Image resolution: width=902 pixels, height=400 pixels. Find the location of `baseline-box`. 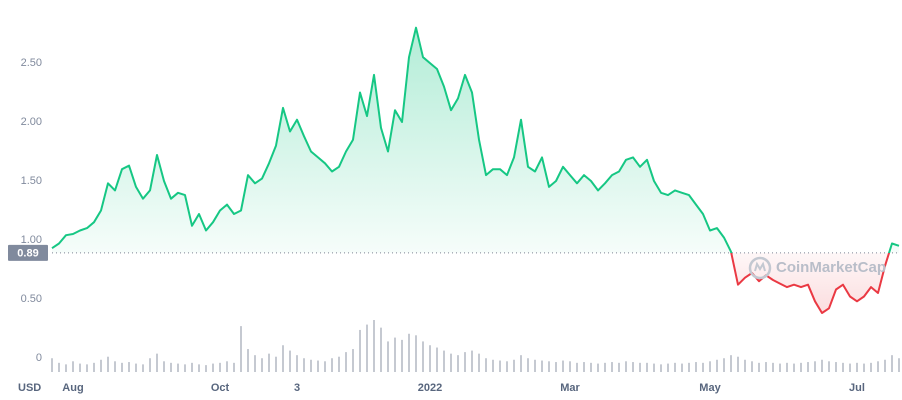

baseline-box is located at coordinates (28, 252).